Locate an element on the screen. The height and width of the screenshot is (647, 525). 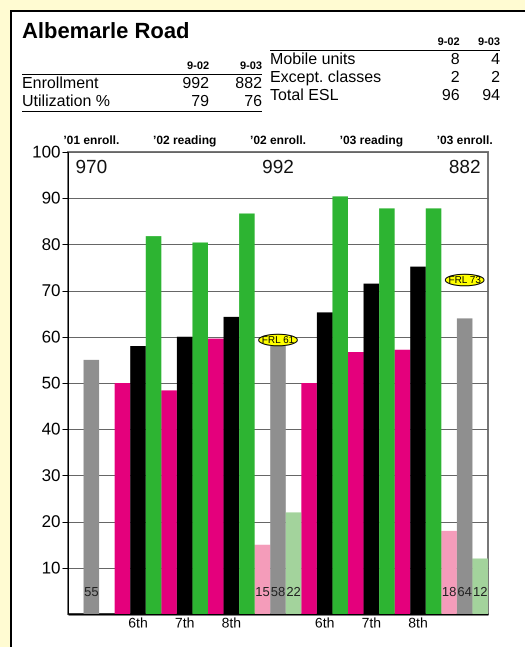
text: Mobile units is located at coordinates (313, 59).